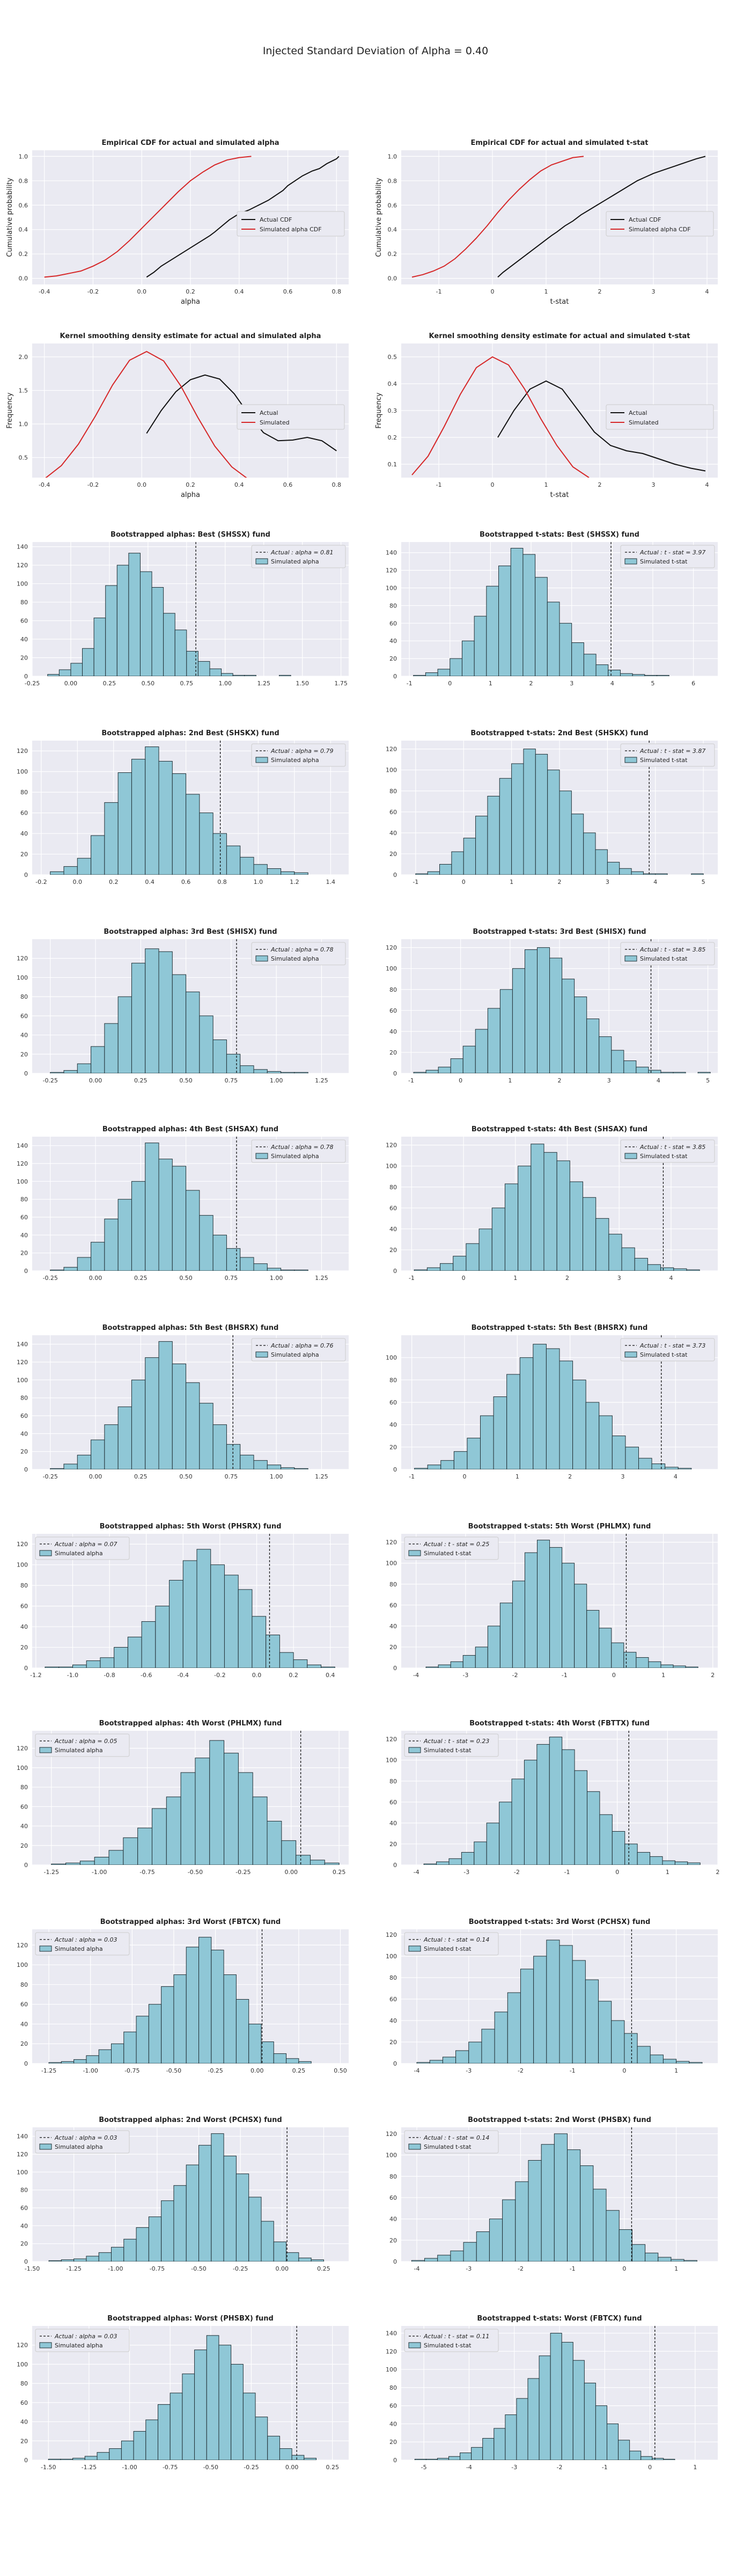 This screenshot has width=751, height=2576. Describe the element at coordinates (23, 1146) in the screenshot. I see `y-tick-label: 140` at that location.